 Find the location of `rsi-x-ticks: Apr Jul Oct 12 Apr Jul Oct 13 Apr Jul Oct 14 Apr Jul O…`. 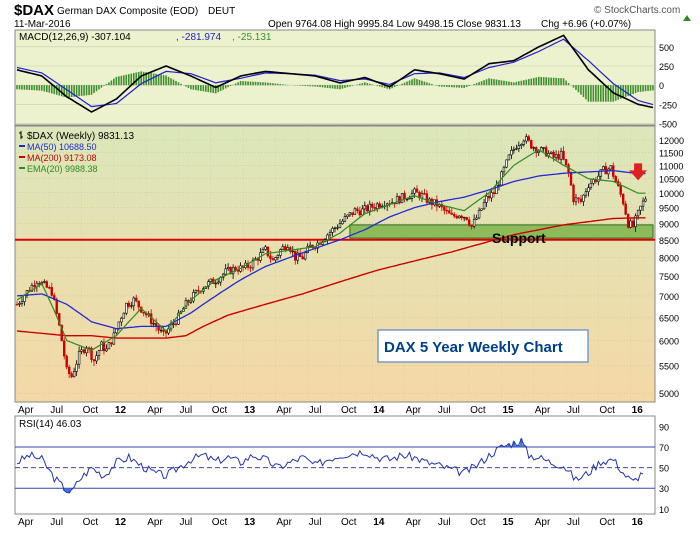

rsi-x-ticks: Apr Jul Oct 12 Apr Jul Oct 13 Apr Jul Oct 14 Apr Jul O… is located at coordinates (330, 522).